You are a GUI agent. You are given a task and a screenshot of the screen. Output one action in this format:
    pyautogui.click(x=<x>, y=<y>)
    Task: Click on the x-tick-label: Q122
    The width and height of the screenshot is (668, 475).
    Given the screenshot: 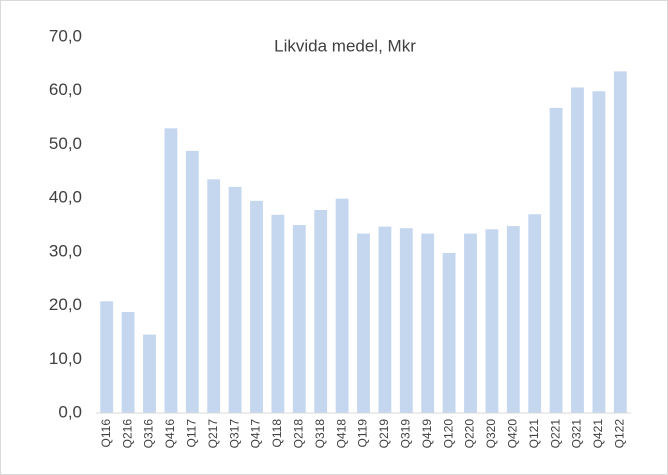 What is the action you would take?
    pyautogui.click(x=619, y=434)
    